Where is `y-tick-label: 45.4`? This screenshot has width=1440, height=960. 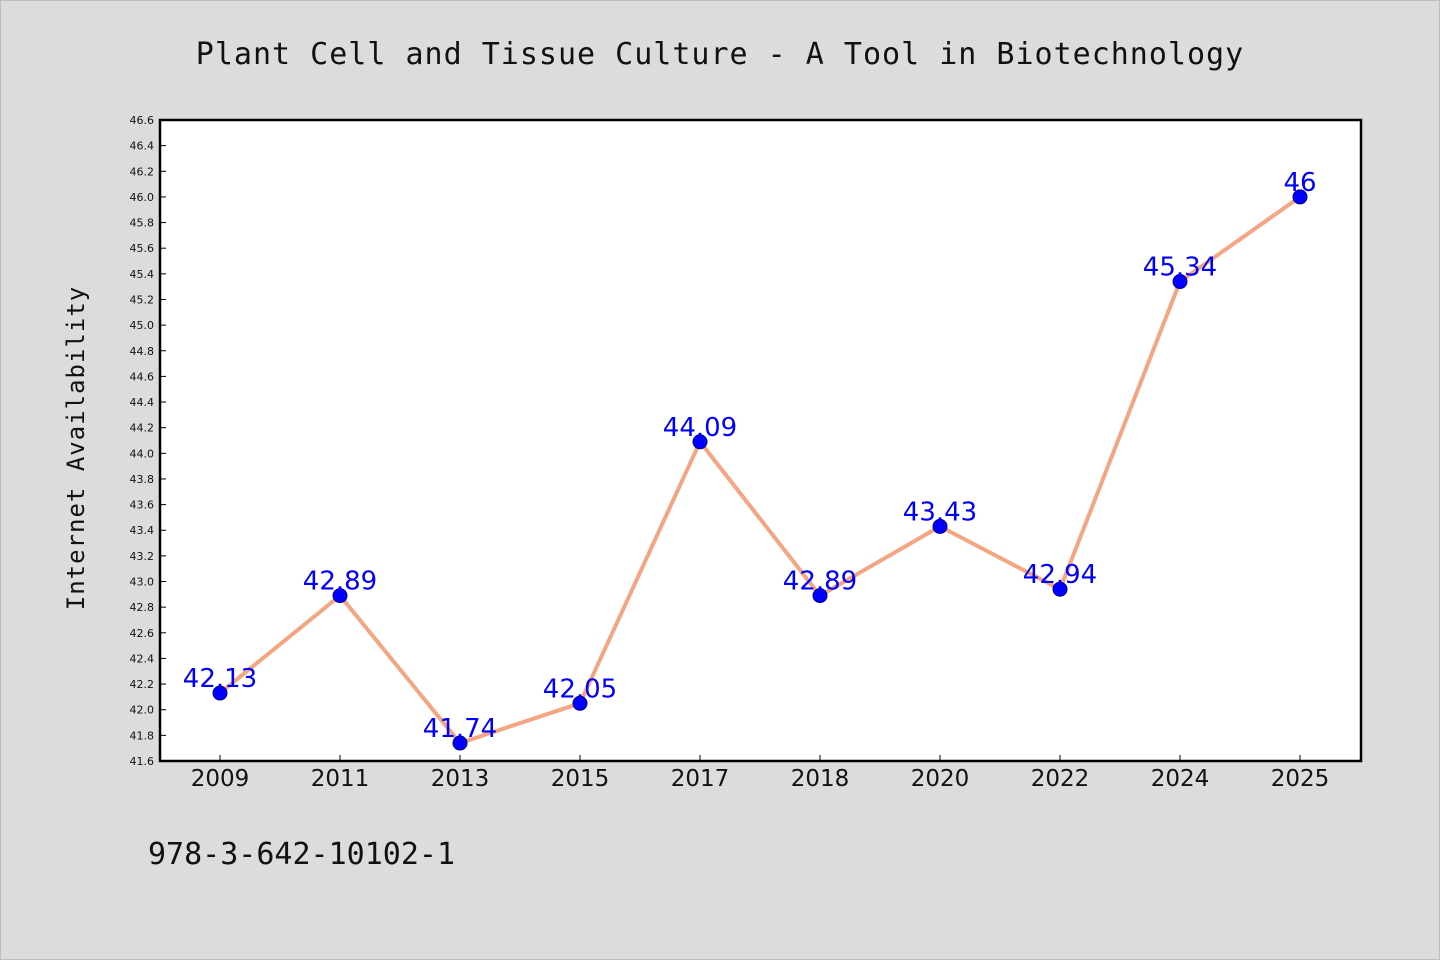
y-tick-label: 45.4 is located at coordinates (142, 274).